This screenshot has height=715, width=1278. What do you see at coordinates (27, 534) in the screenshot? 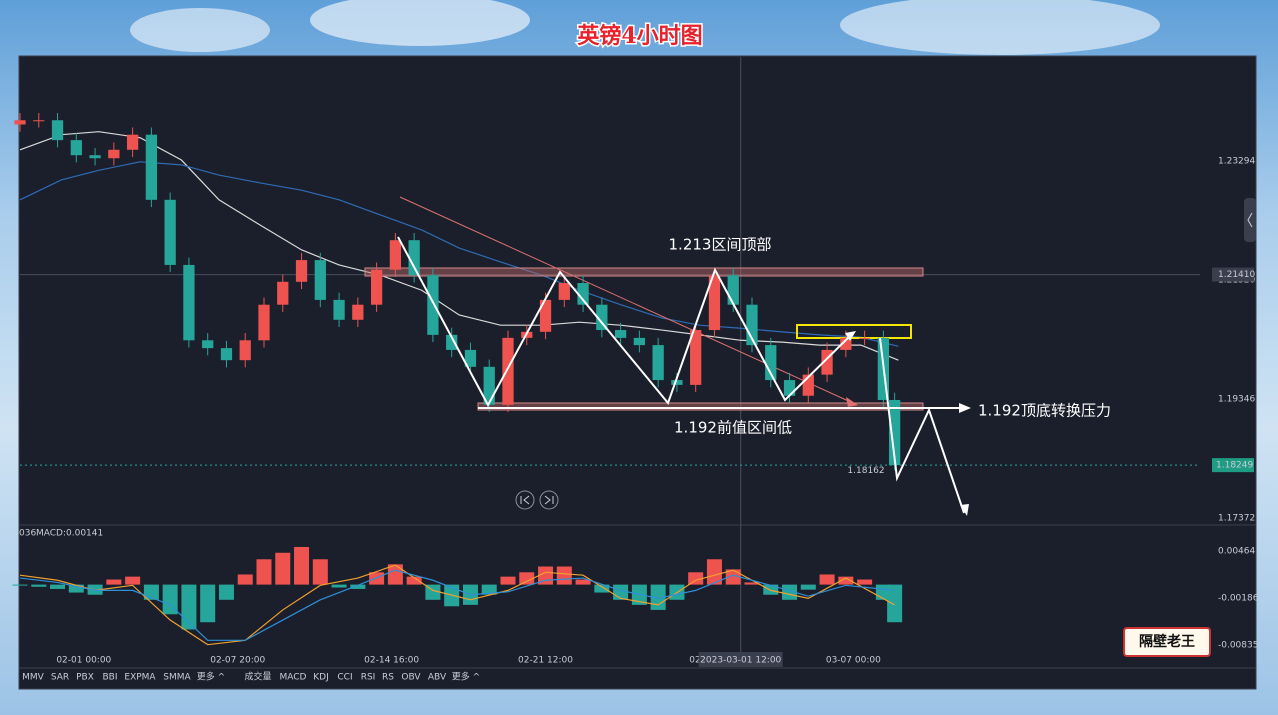
I see `indicator-header: 036` at bounding box center [27, 534].